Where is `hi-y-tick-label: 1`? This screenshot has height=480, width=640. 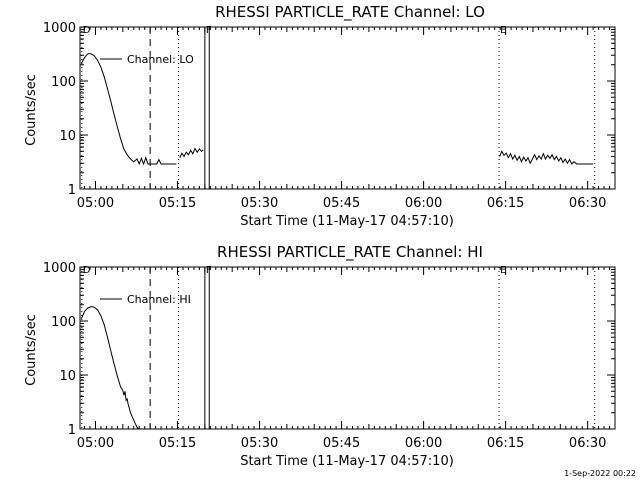 hi-y-tick-label: 1 is located at coordinates (72, 430).